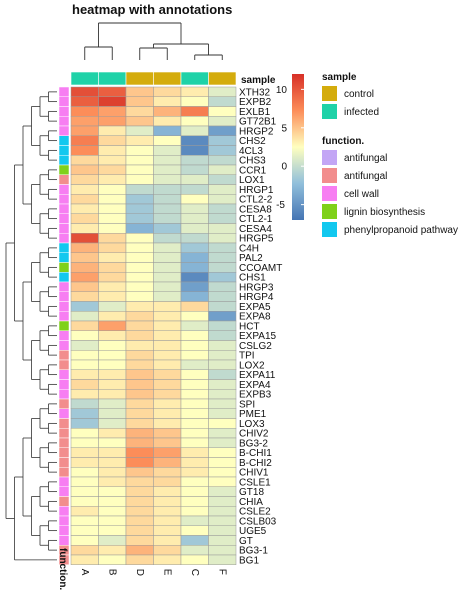 This screenshot has width=474, height=592. I want to click on row-label: EXPA5, so click(255, 307).